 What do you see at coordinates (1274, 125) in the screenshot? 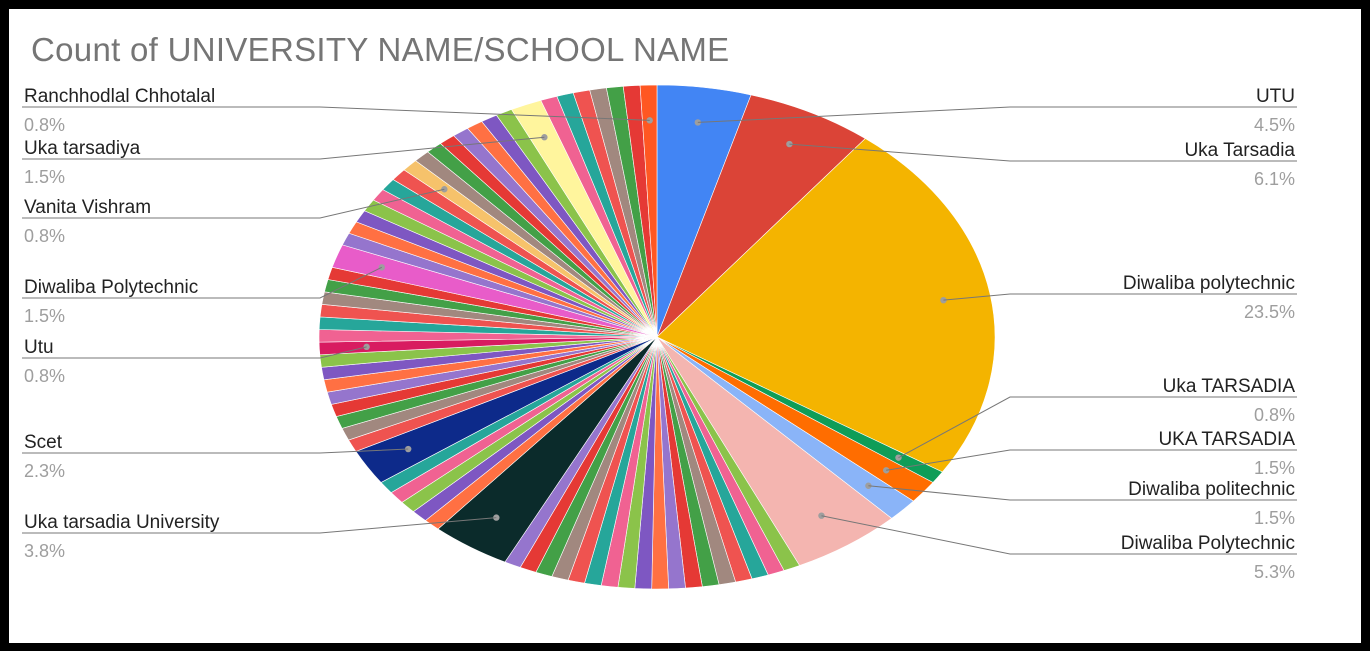
I see `slice-label-percent: 4.5%` at bounding box center [1274, 125].